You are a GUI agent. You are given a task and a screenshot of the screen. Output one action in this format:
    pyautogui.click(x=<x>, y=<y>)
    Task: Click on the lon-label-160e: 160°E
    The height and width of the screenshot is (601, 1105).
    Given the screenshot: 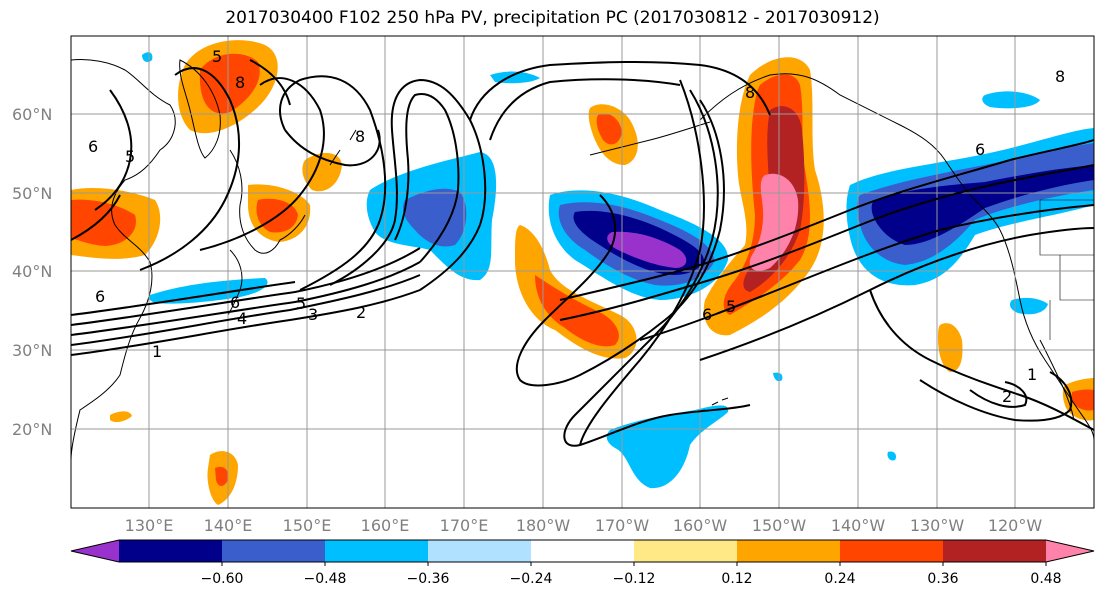 What is the action you would take?
    pyautogui.click(x=385, y=525)
    